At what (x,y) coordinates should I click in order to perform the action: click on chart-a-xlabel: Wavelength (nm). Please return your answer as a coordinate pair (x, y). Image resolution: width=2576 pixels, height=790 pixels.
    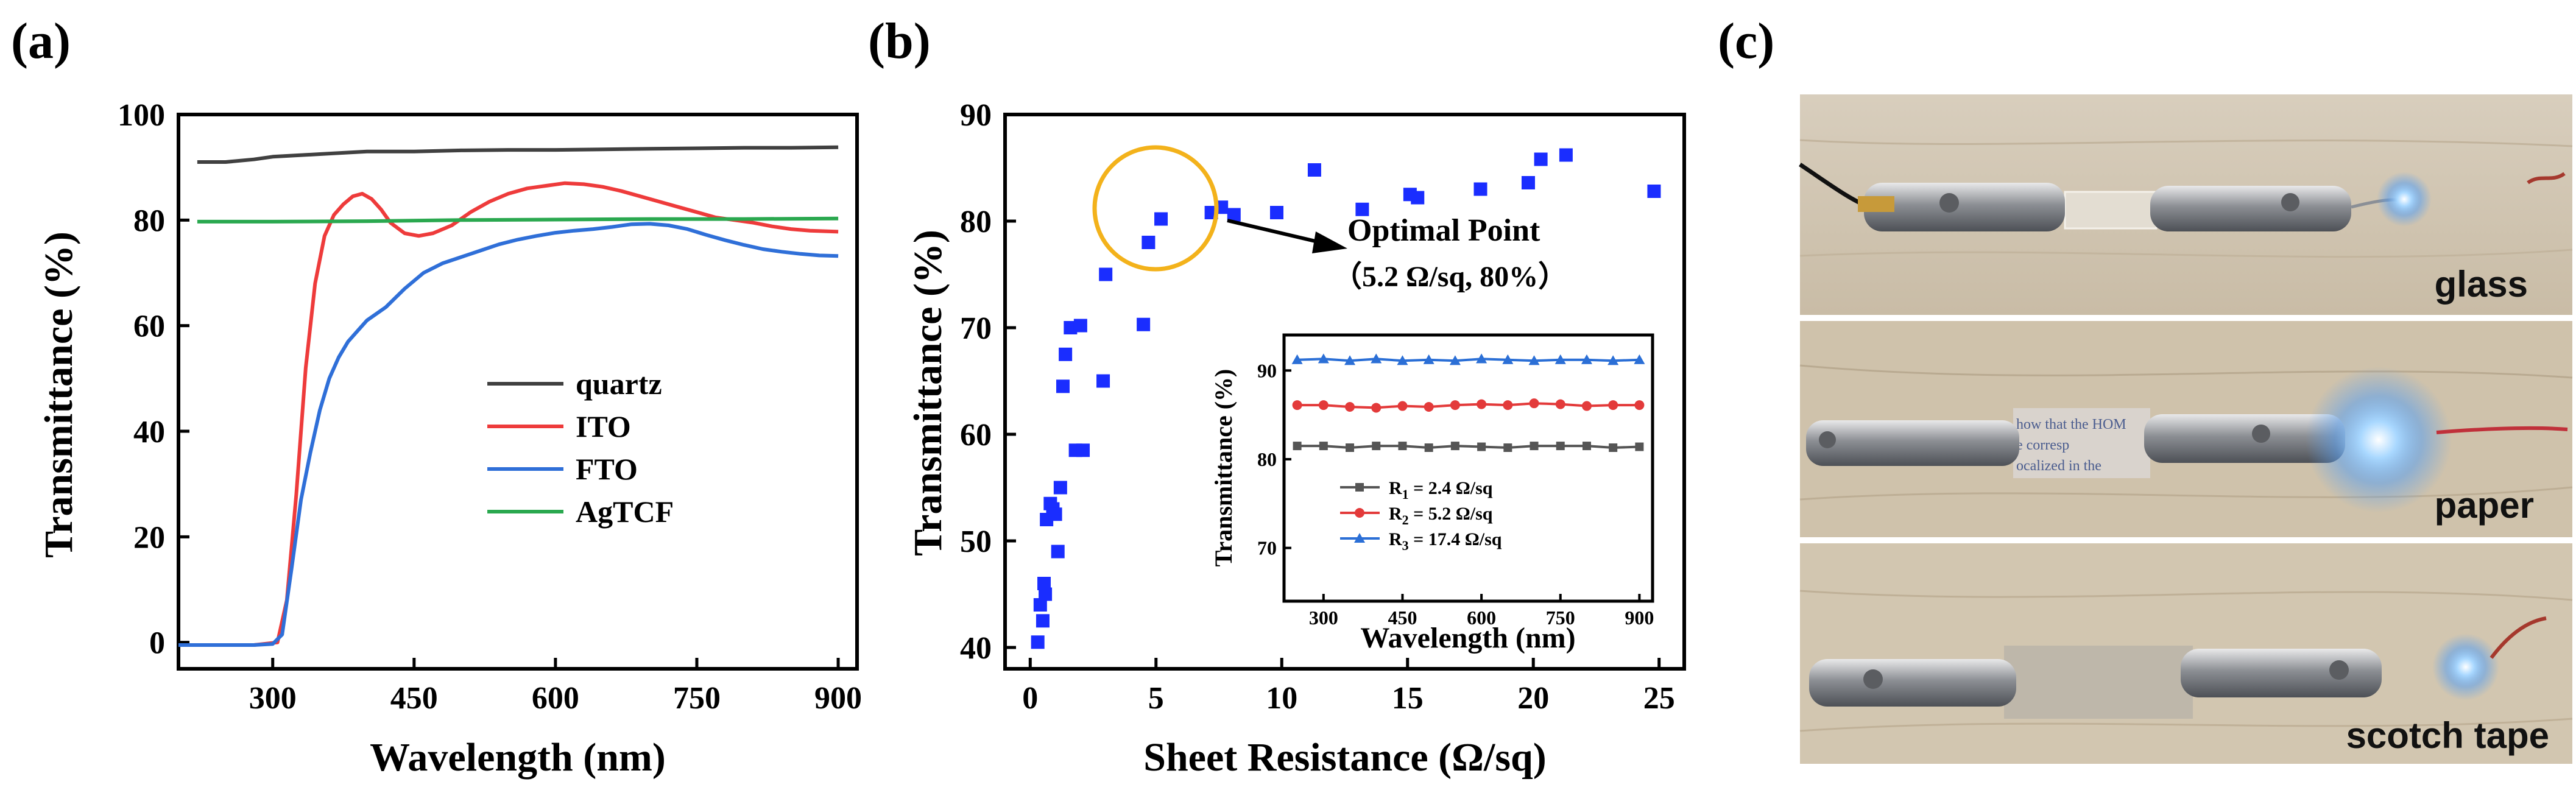
    Looking at the image, I should click on (518, 757).